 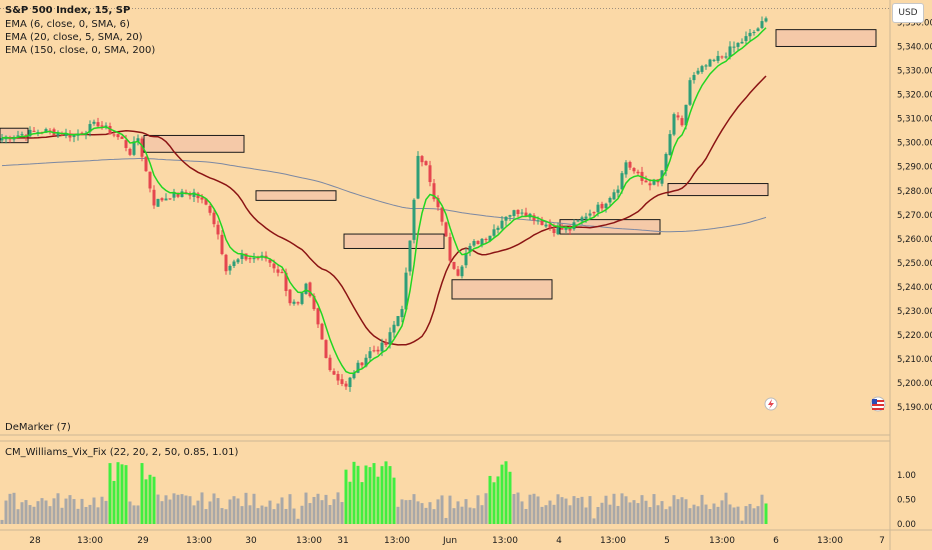 What do you see at coordinates (38, 427) in the screenshot?
I see `demarker-pane-title: DeMarker (7)` at bounding box center [38, 427].